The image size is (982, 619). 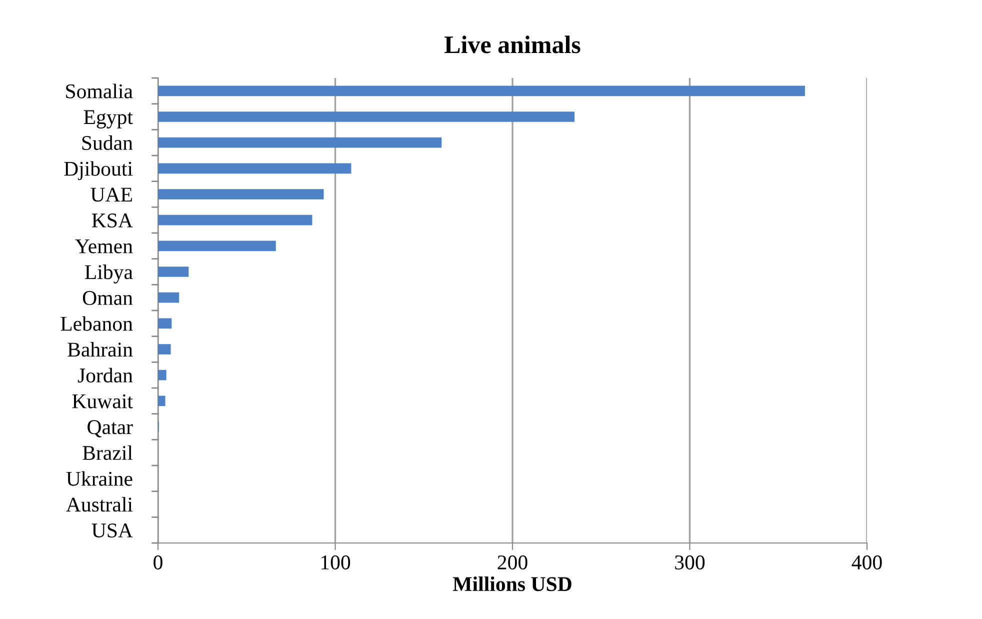 I want to click on y-tick-label: Kuwait, so click(x=102, y=401).